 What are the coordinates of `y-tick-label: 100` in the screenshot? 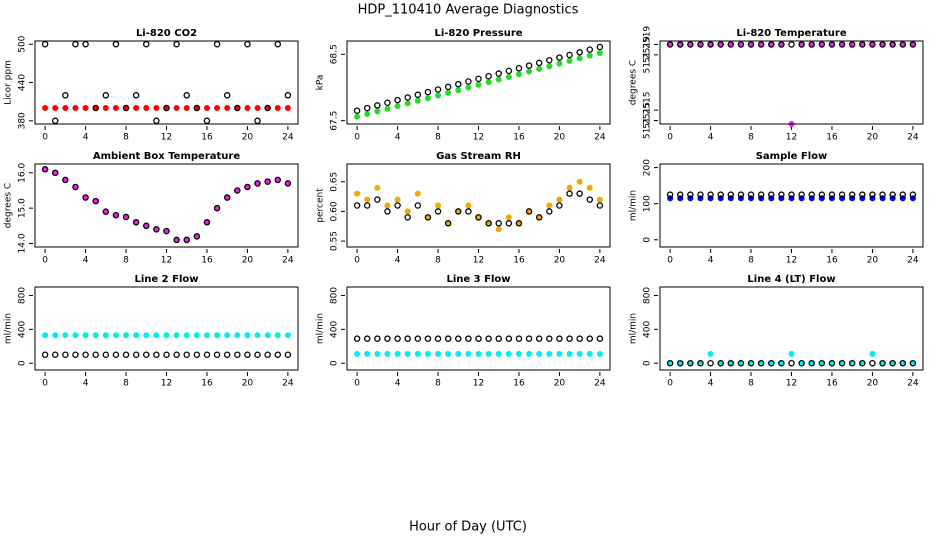 It's located at (648, 203).